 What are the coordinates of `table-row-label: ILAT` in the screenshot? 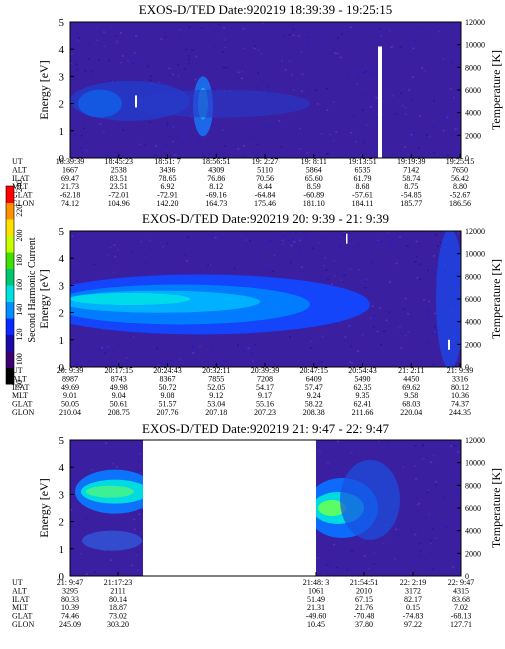 It's located at (20, 599).